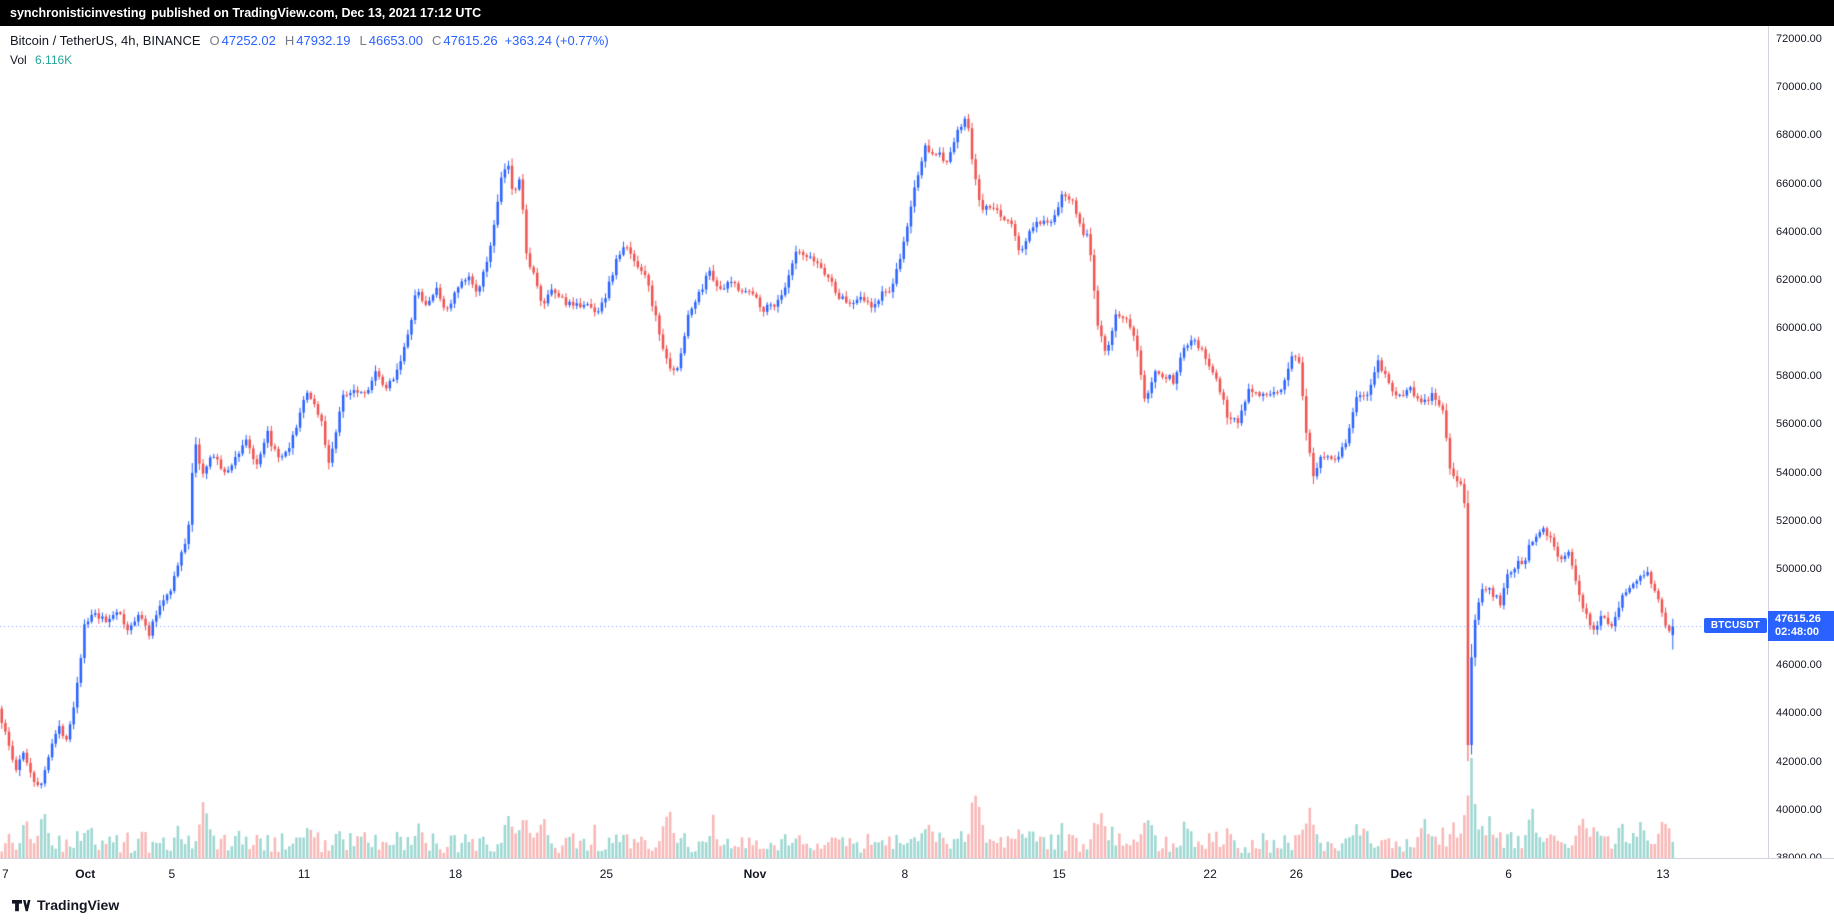 Image resolution: width=1834 pixels, height=920 pixels. I want to click on price-tick: 56000.00, so click(1799, 424).